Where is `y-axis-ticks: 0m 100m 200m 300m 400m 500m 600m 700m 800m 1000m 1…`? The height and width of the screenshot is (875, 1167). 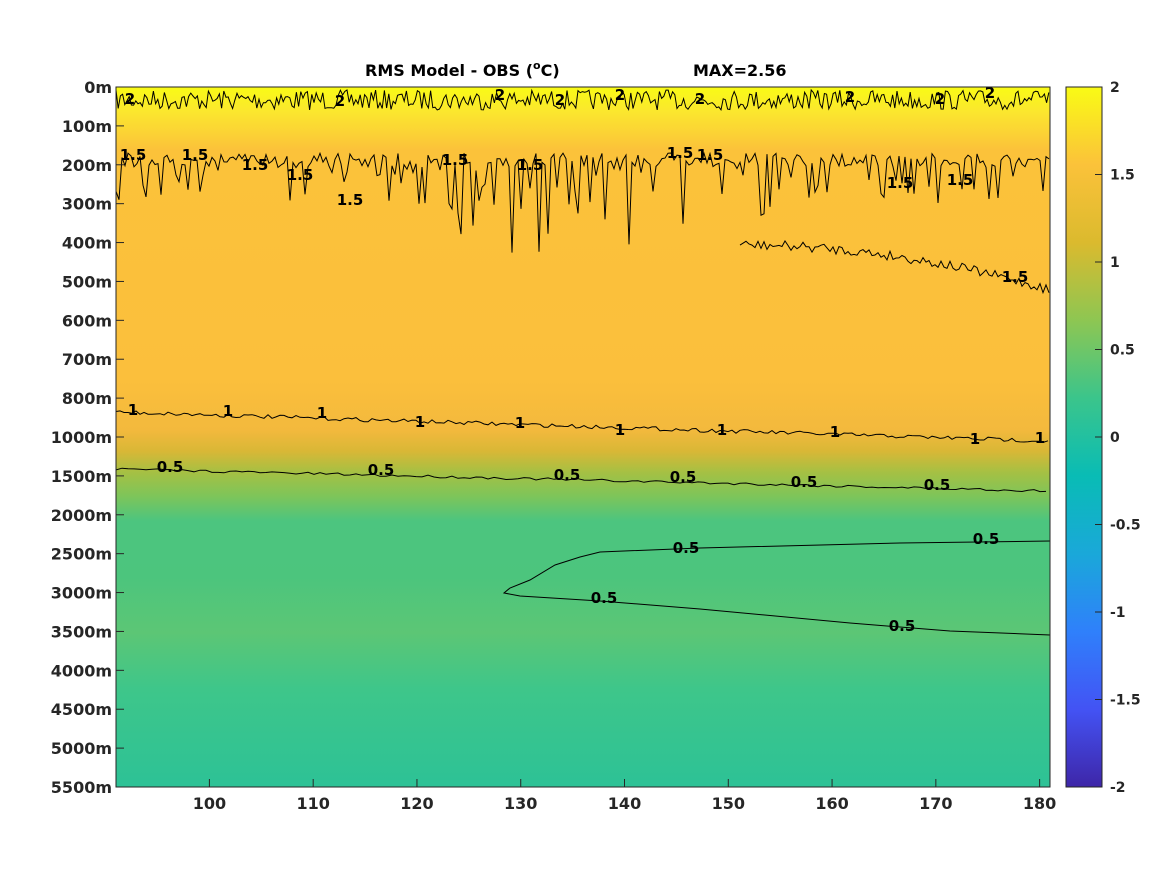 y-axis-ticks: 0m 100m 200m 300m 400m 500m 600m 700m 800m 1000m 1… is located at coordinates (87, 437).